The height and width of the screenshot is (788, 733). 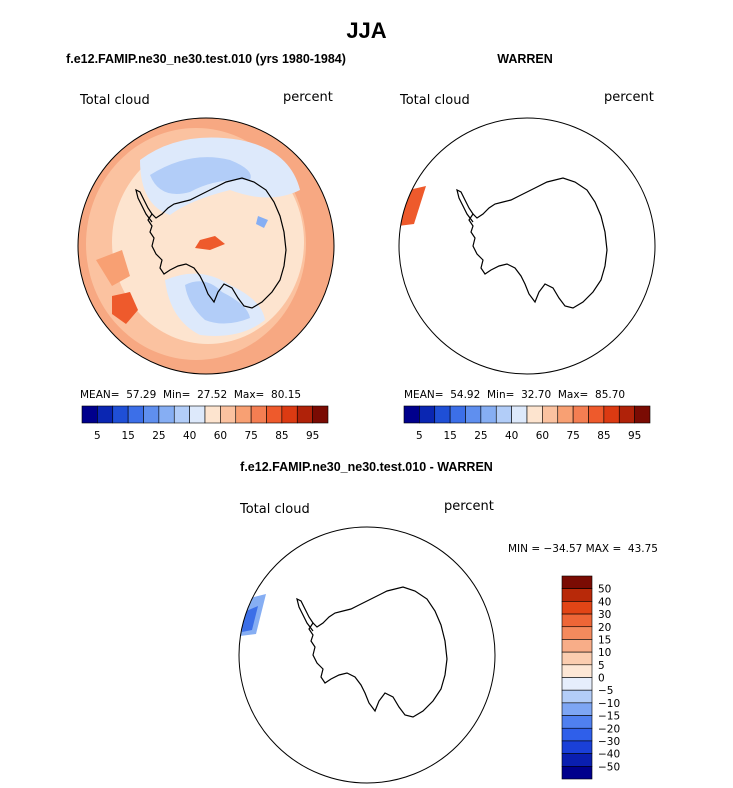 What do you see at coordinates (604, 602) in the screenshot?
I see `panel3-colorbar-tick-1: 40` at bounding box center [604, 602].